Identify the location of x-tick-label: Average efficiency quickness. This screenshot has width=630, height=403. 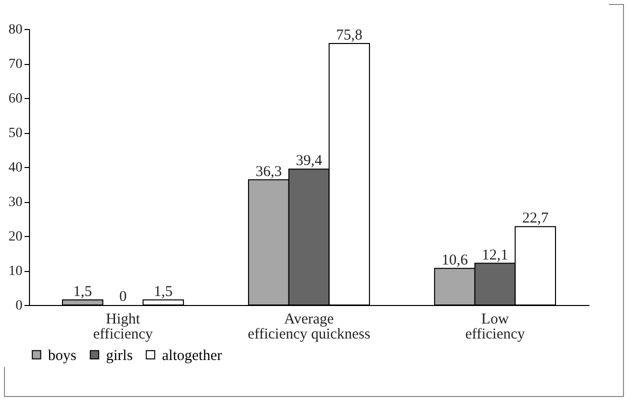
(309, 327).